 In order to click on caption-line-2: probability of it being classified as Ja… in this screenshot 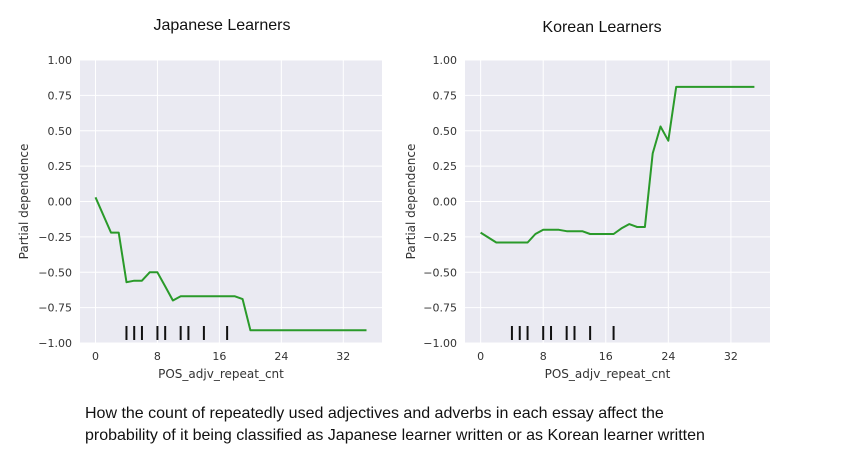, I will do `click(395, 435)`.